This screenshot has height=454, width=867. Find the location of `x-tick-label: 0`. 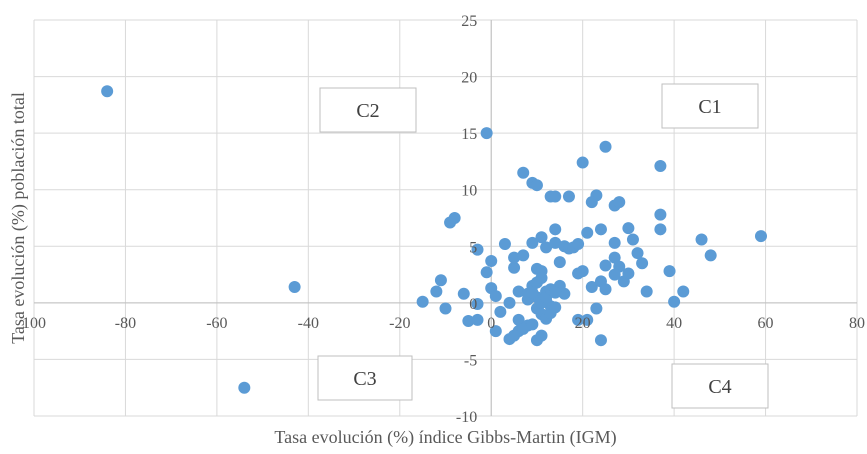

x-tick-label: 0 is located at coordinates (491, 323).